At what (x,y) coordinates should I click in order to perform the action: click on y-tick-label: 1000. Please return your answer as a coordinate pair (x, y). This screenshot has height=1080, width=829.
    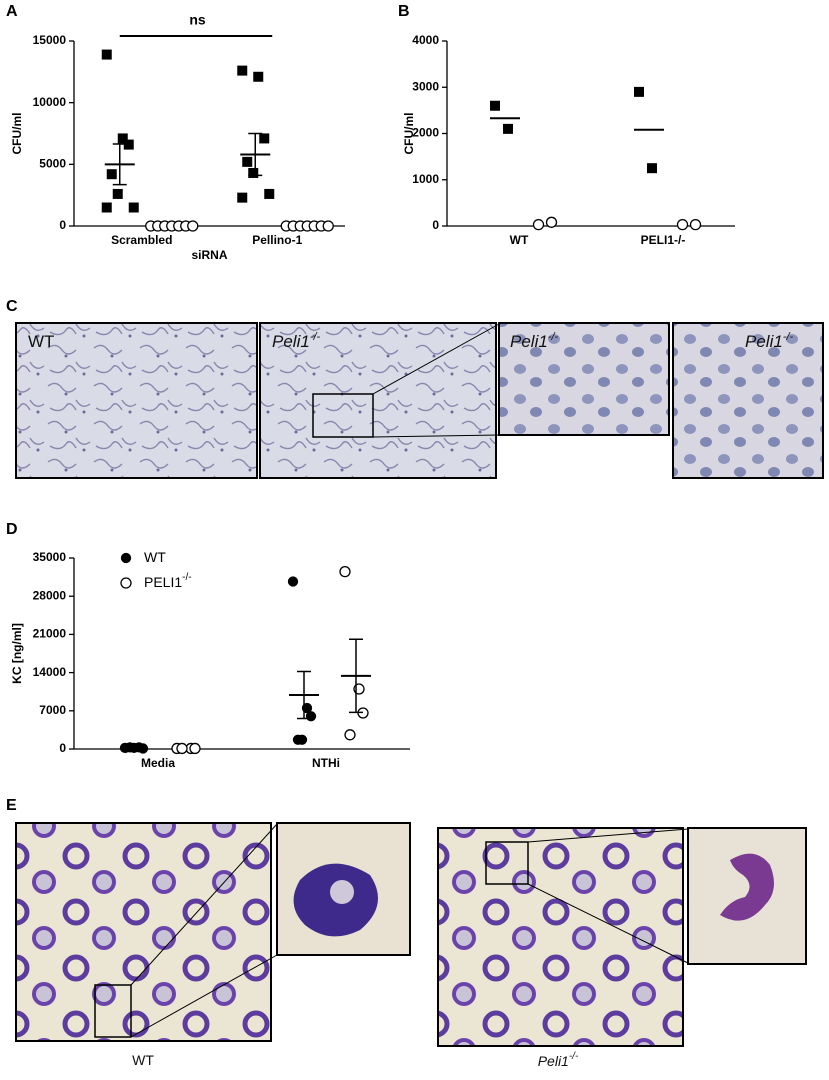
    Looking at the image, I should click on (425, 179).